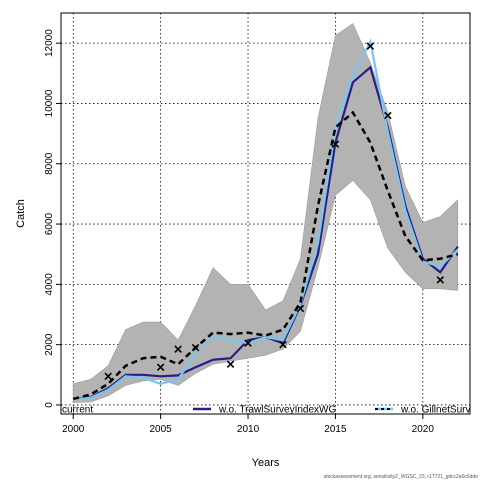 This screenshot has width=480, height=480. What do you see at coordinates (49, 103) in the screenshot?
I see `y-tick-label: 10000` at bounding box center [49, 103].